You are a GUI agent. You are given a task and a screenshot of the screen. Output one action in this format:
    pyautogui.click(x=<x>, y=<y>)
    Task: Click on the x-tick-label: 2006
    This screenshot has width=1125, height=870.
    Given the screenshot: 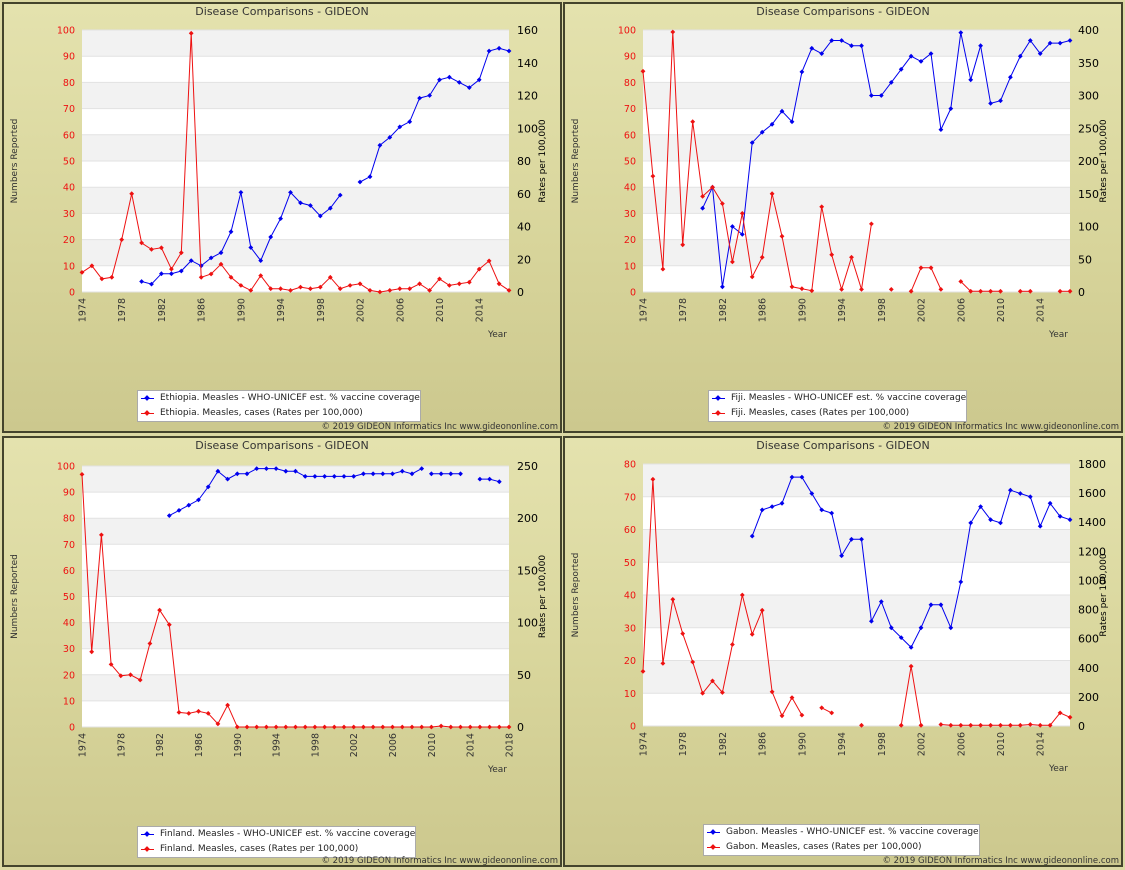 What is the action you would take?
    pyautogui.click(x=961, y=310)
    